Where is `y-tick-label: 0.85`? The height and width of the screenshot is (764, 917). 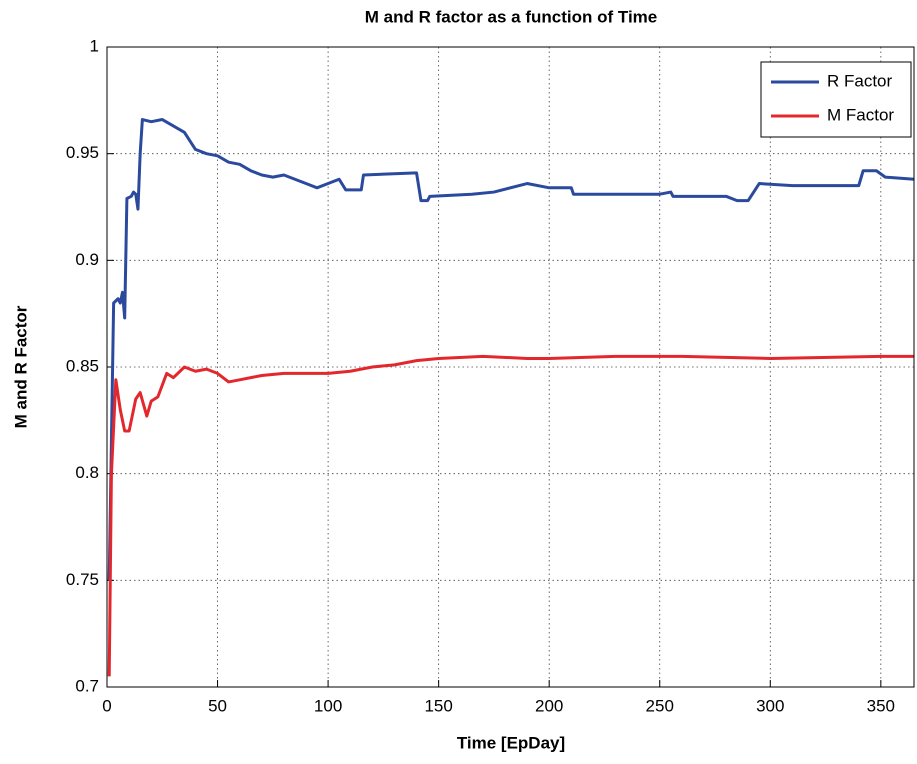 y-tick-label: 0.85 is located at coordinates (82, 365).